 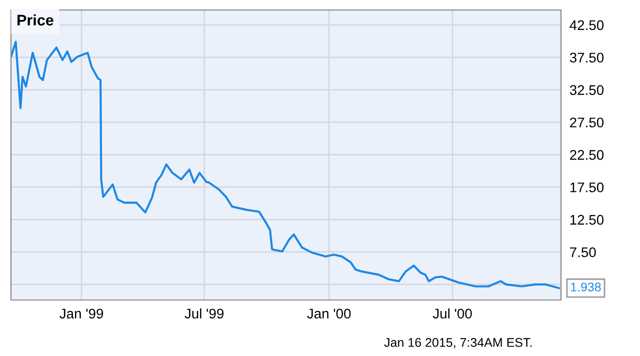 What do you see at coordinates (587, 57) in the screenshot?
I see `y-tick-label: 37.50` at bounding box center [587, 57].